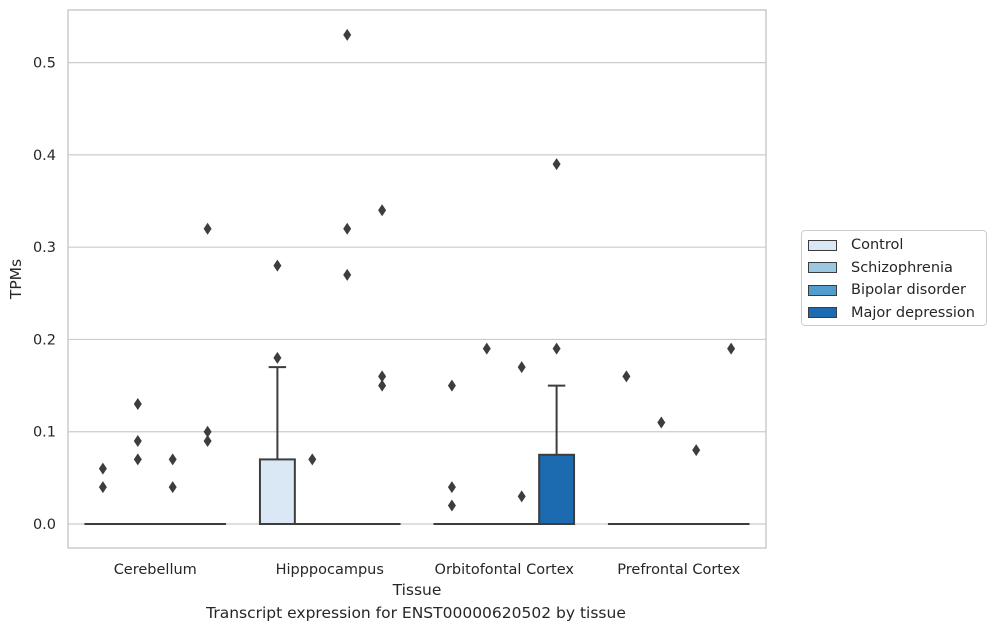  Describe the element at coordinates (44, 248) in the screenshot. I see `y-tick-label: 0.3` at that location.